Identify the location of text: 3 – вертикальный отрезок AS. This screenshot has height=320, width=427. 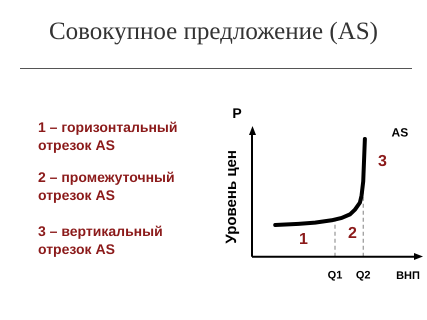
(101, 240).